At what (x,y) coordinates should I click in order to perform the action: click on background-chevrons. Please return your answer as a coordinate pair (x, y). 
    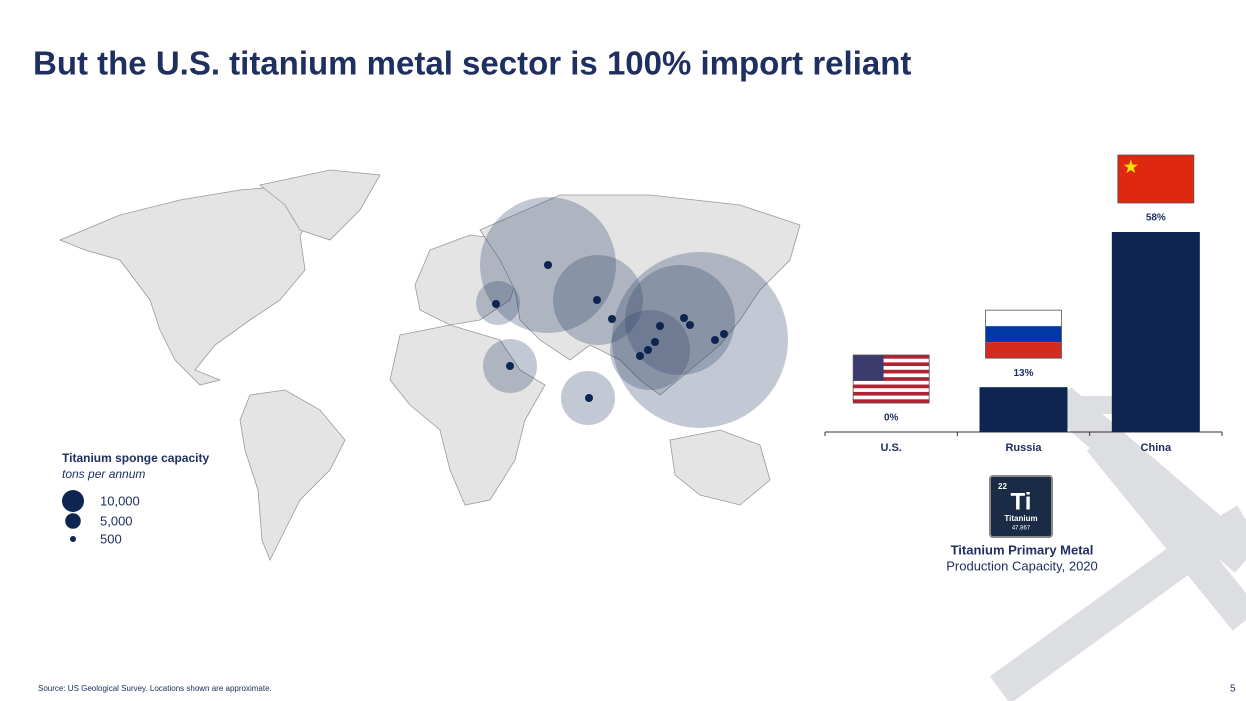
    Looking at the image, I should click on (1118, 544).